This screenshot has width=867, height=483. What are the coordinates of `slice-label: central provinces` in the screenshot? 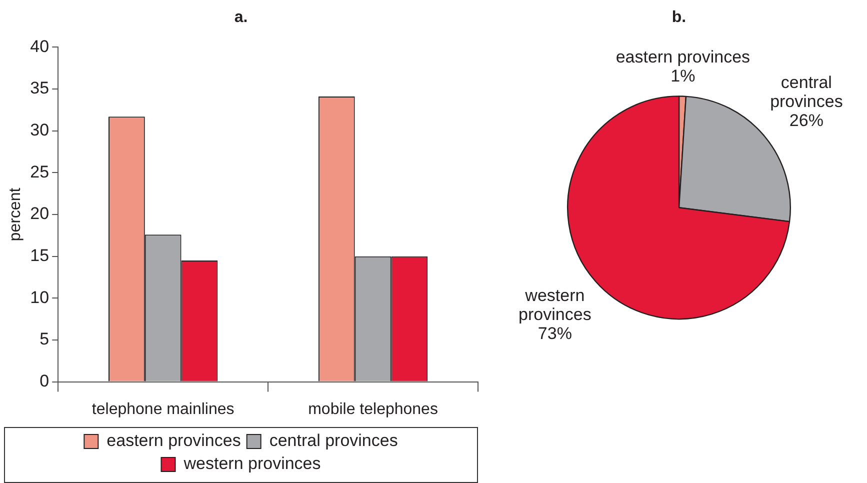 It's located at (806, 91).